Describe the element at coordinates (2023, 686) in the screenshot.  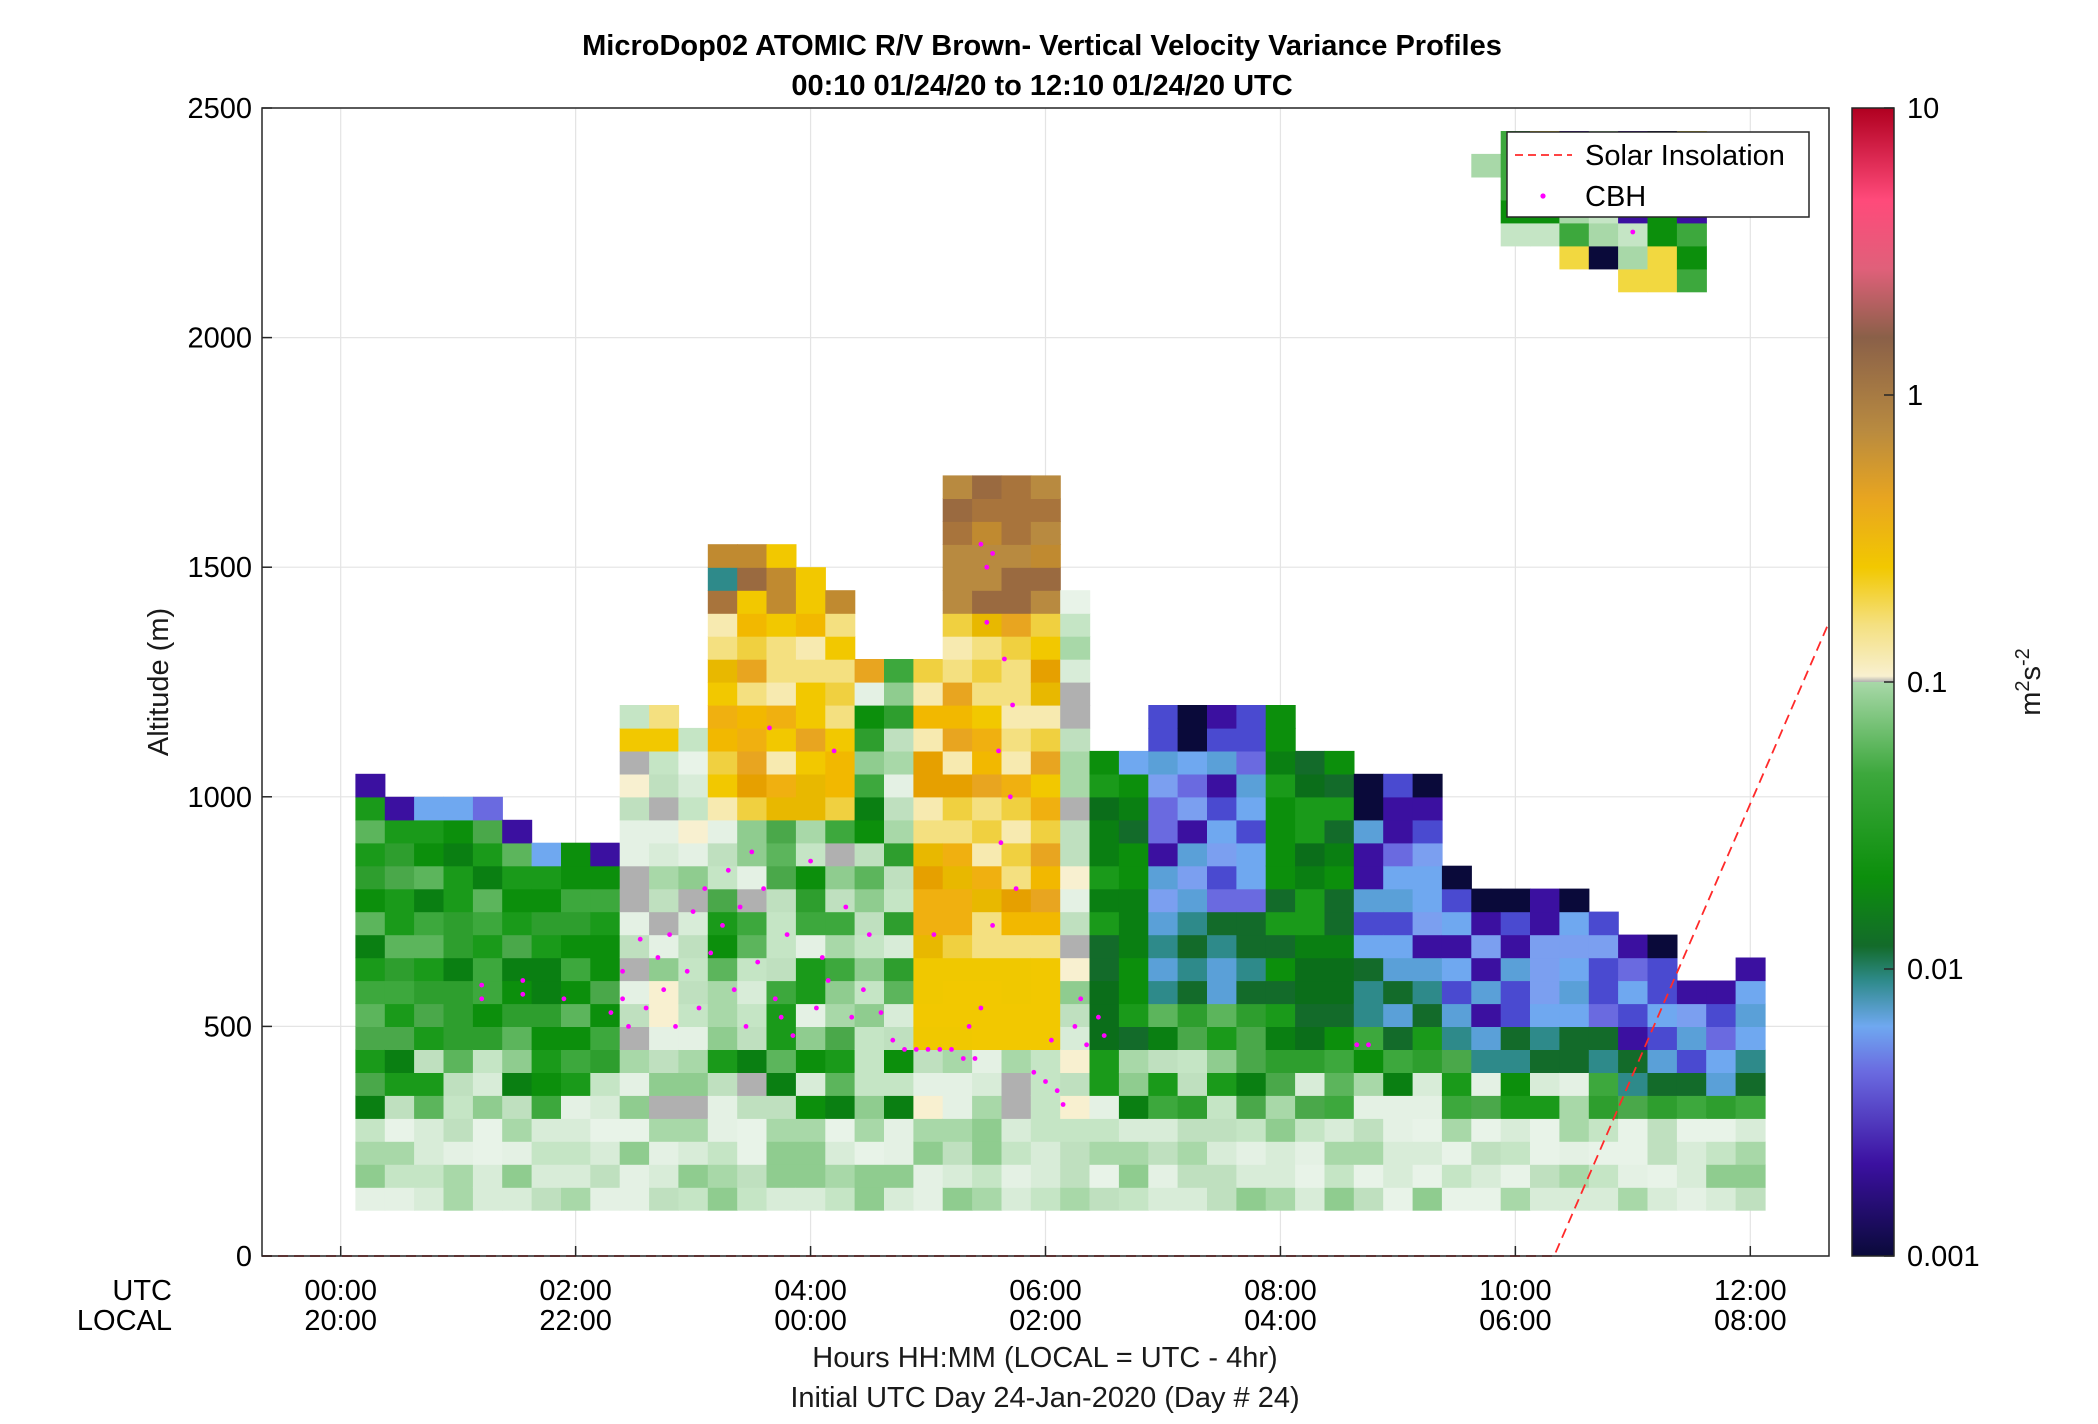
I see `colorbar-label-sup1: 2` at that location.